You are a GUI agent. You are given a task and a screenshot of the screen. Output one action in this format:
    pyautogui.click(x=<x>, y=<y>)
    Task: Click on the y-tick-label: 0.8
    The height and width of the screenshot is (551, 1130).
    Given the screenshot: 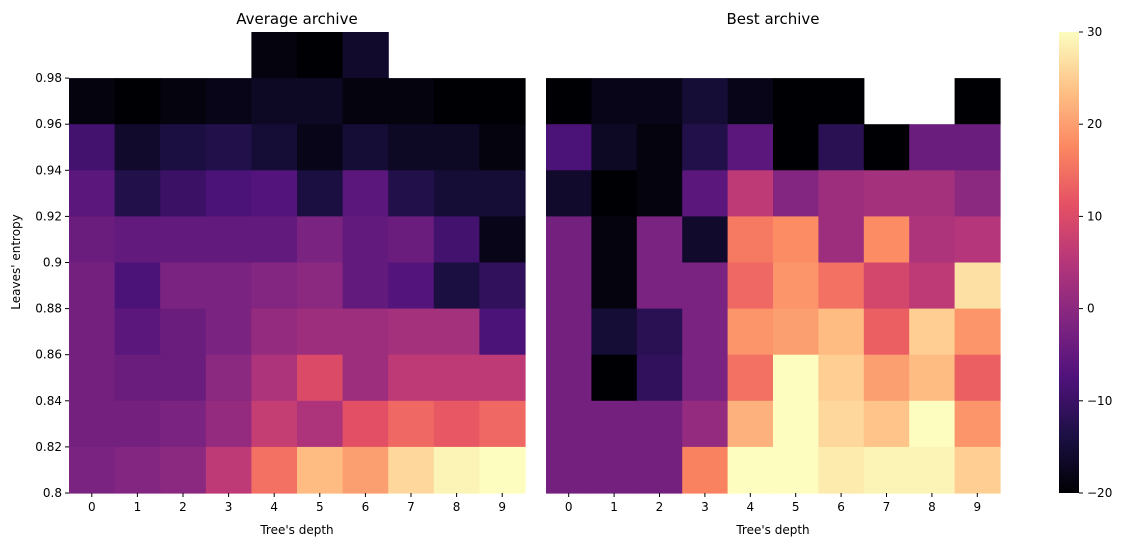 What is the action you would take?
    pyautogui.click(x=52, y=493)
    